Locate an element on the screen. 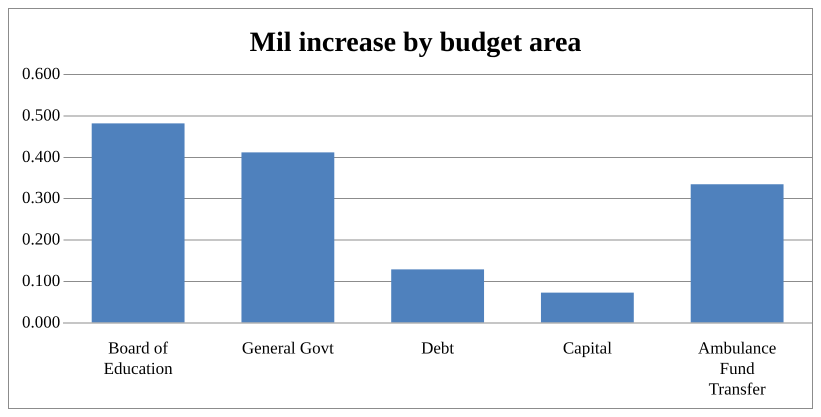  y-tick-label: 0.000 is located at coordinates (41, 322).